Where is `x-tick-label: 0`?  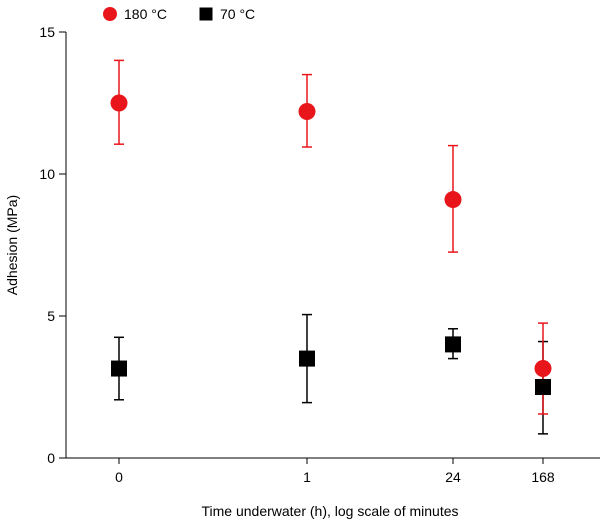 x-tick-label: 0 is located at coordinates (119, 477).